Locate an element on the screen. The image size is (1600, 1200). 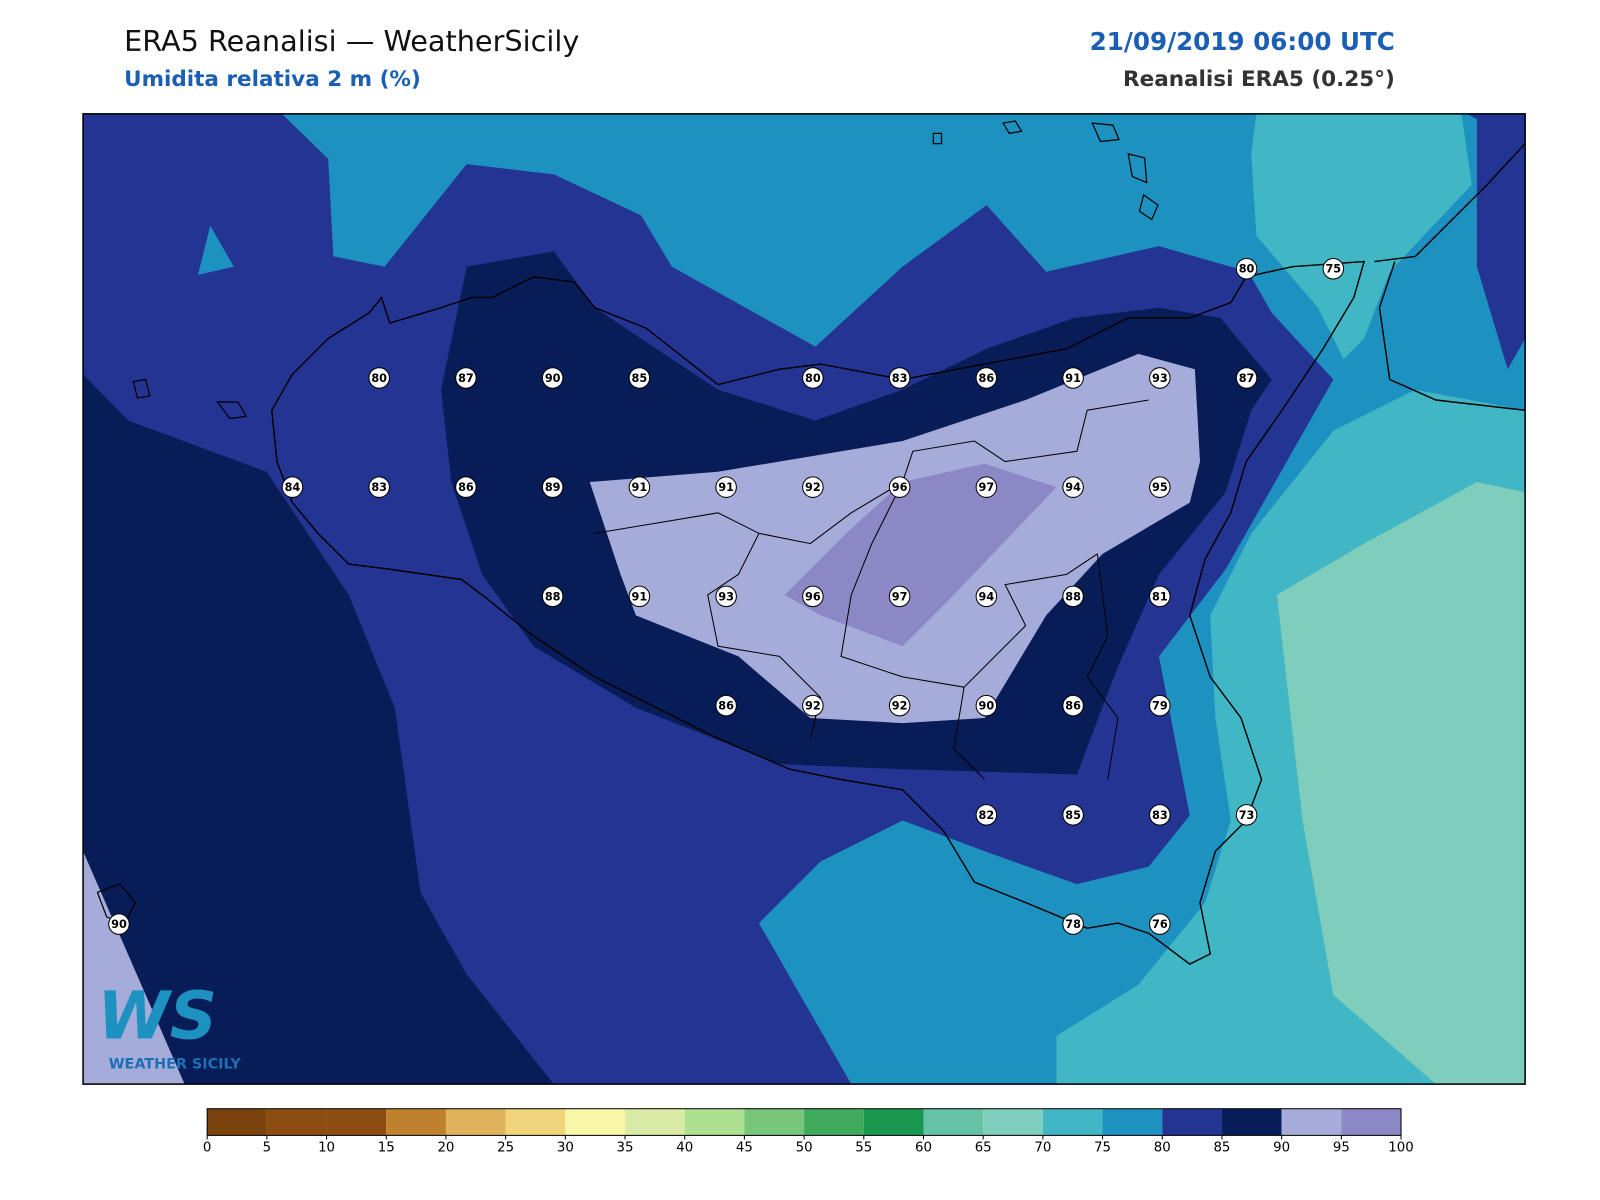
colorbar-tick-label: 0 is located at coordinates (207, 1148).